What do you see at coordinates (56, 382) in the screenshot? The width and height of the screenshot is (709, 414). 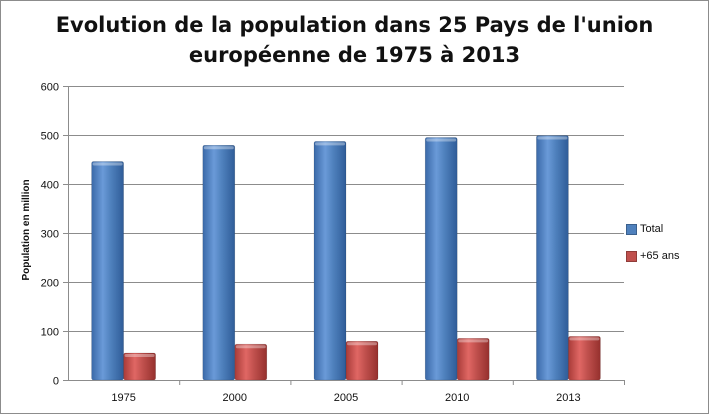 I see `y-tick-label: 0` at bounding box center [56, 382].